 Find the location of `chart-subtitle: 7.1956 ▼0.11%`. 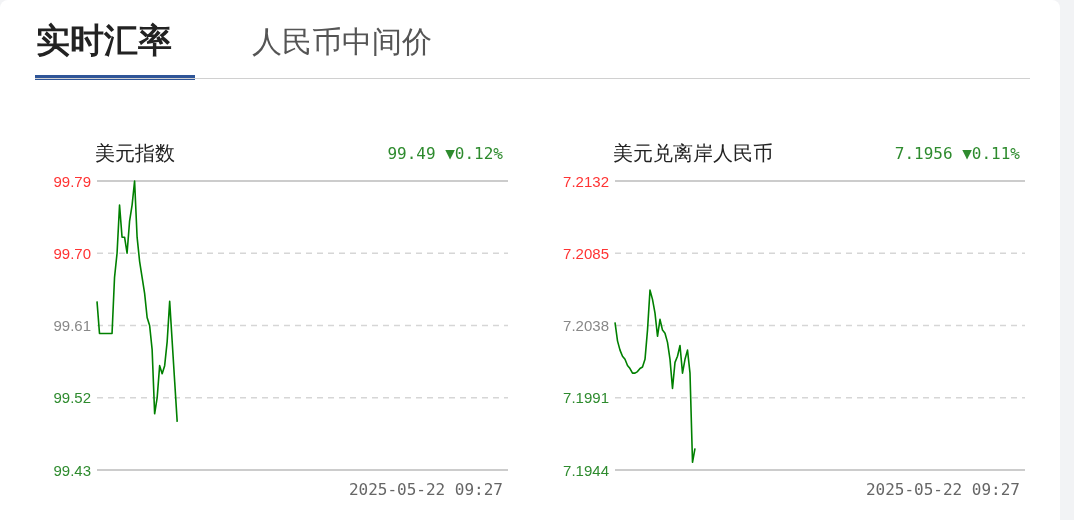

chart-subtitle: 7.1956 ▼0.11% is located at coordinates (957, 153).